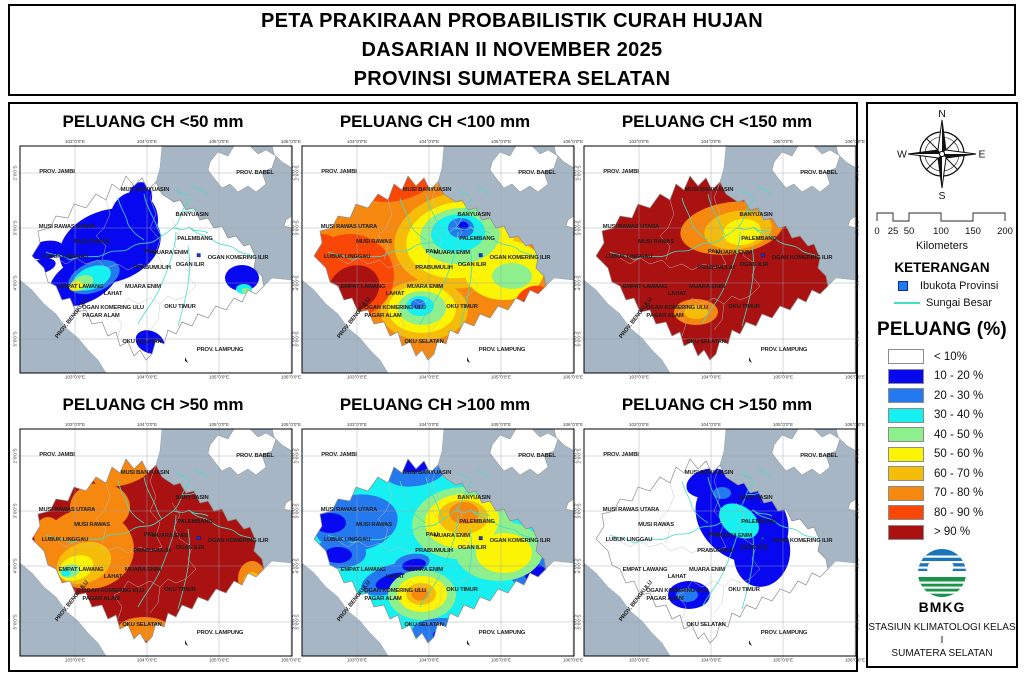 This screenshot has width=1024, height=684. What do you see at coordinates (941, 231) in the screenshot?
I see `svg-text: 100` at bounding box center [941, 231].